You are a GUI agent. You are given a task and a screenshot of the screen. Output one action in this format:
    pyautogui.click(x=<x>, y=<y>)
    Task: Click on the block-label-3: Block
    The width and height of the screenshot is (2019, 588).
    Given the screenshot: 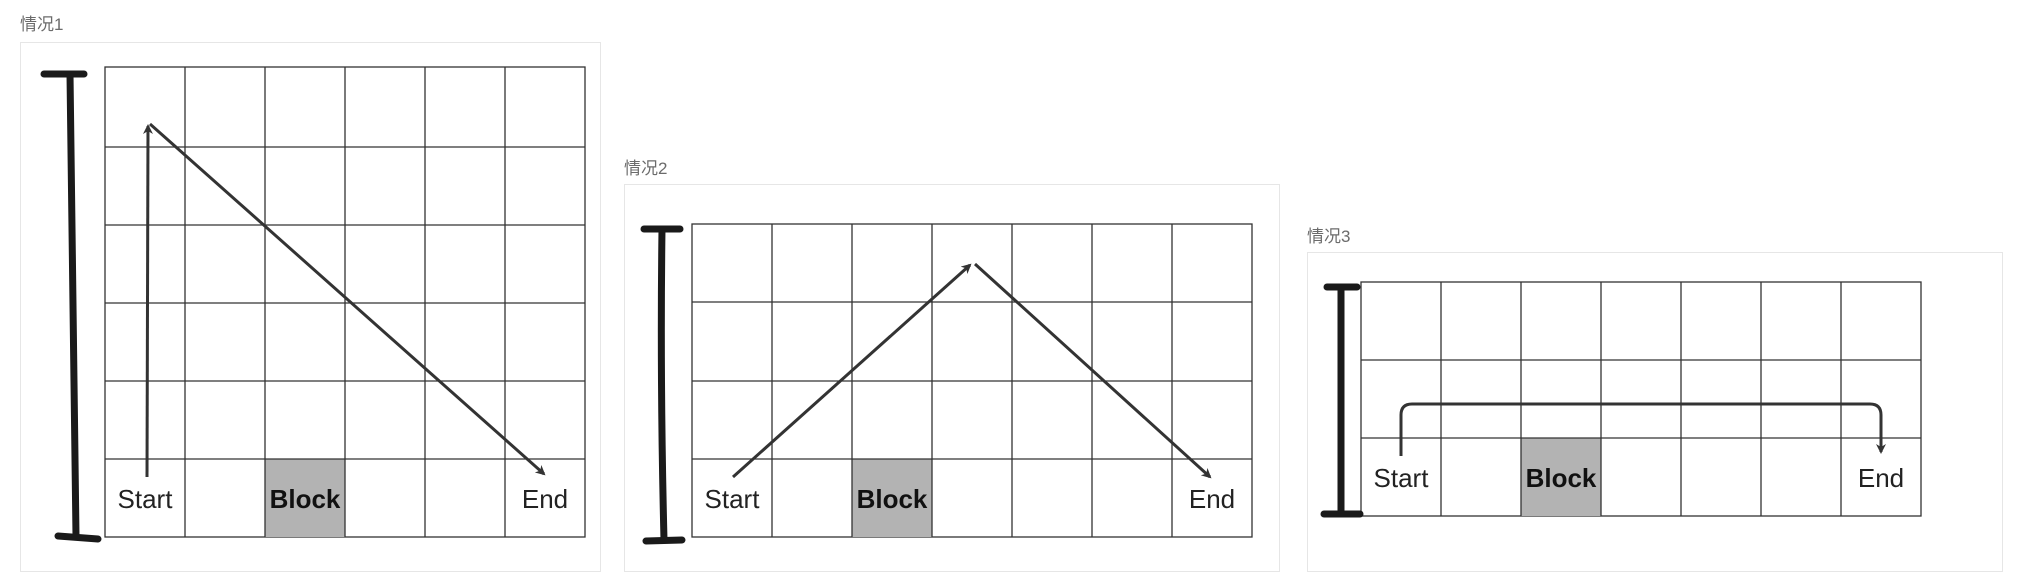 What is the action you would take?
    pyautogui.click(x=1561, y=478)
    